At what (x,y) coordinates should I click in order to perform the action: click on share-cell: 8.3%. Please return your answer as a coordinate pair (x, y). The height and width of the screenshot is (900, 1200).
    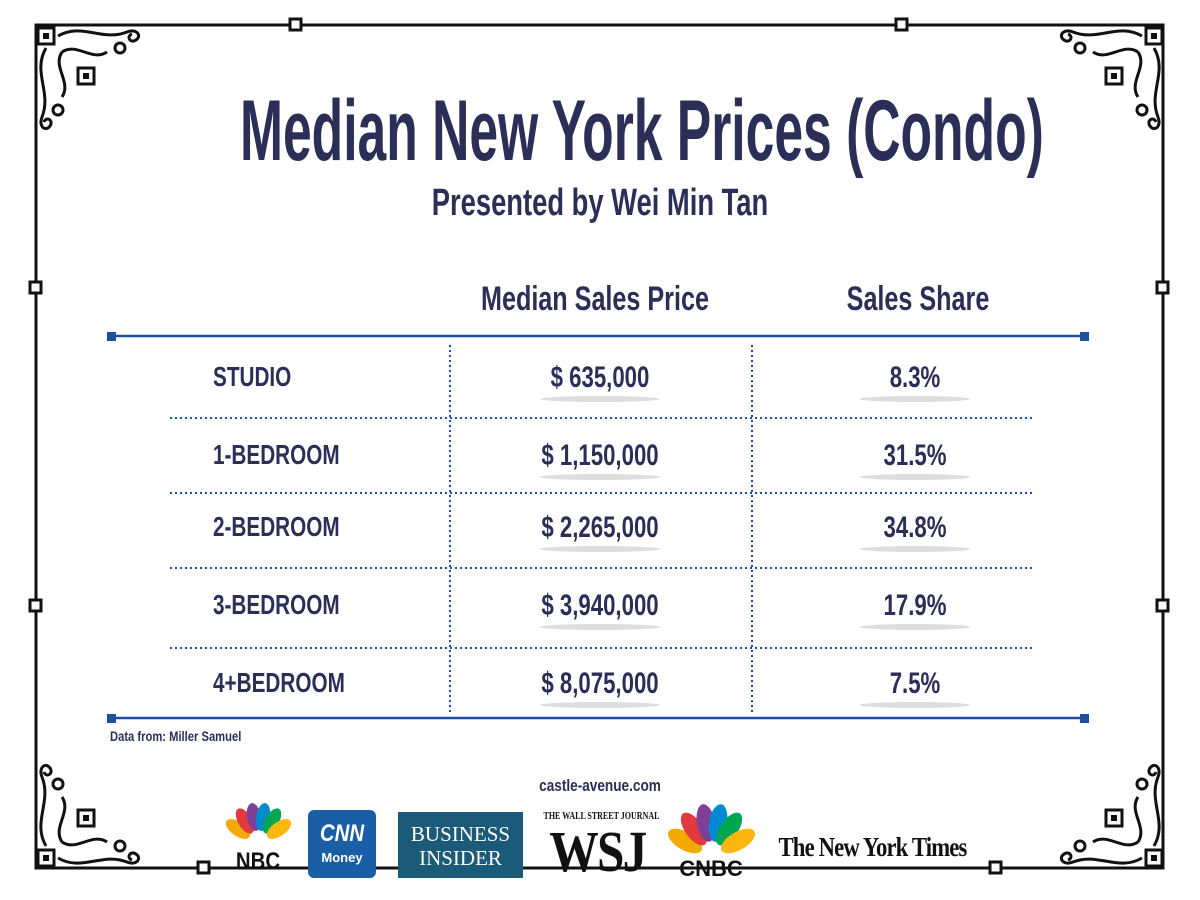
    Looking at the image, I should click on (915, 377).